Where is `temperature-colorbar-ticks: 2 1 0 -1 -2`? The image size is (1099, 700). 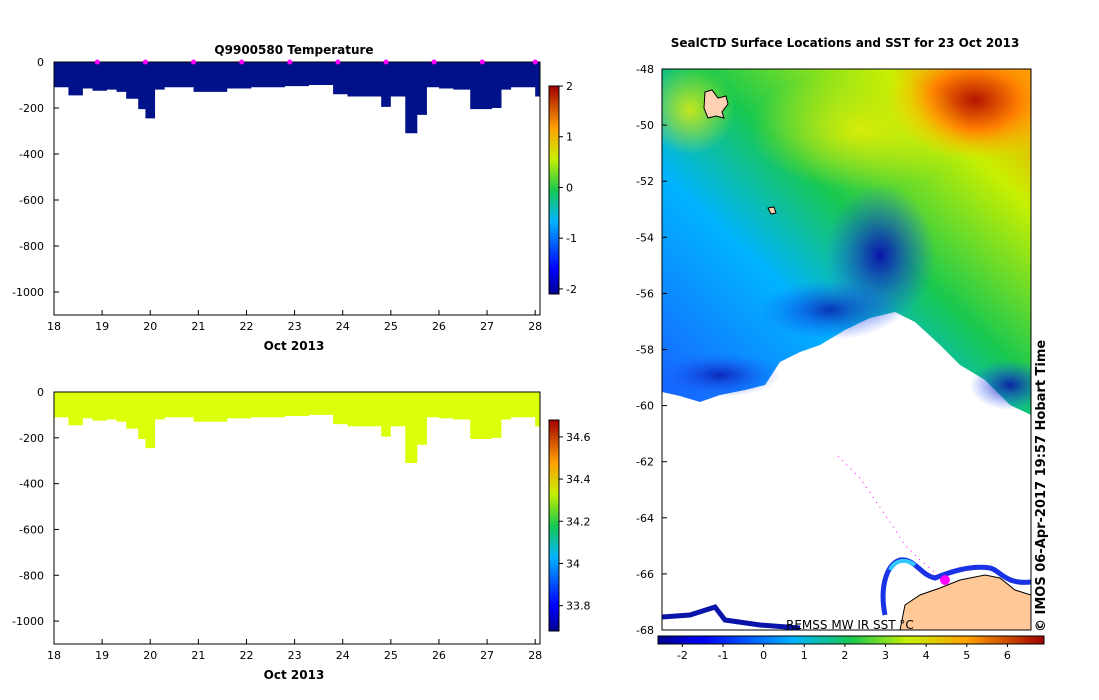
temperature-colorbar-ticks: 2 1 0 -1 -2 is located at coordinates (568, 188).